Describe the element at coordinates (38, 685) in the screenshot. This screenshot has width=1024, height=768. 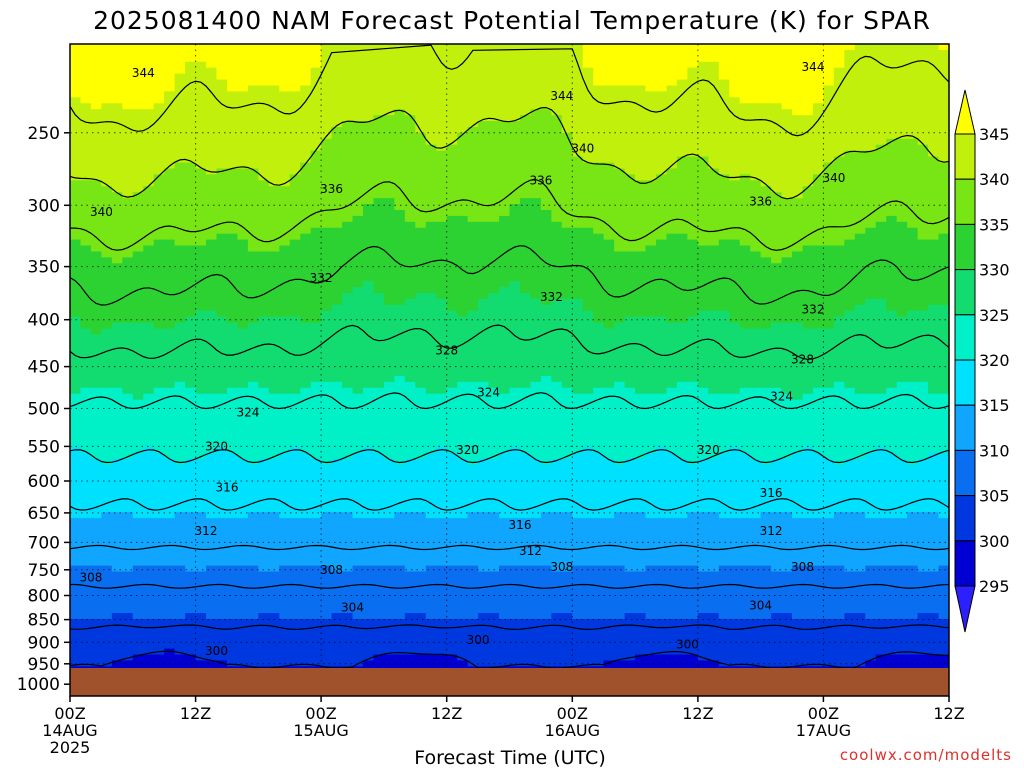
I see `y-tick-label: 1000` at that location.